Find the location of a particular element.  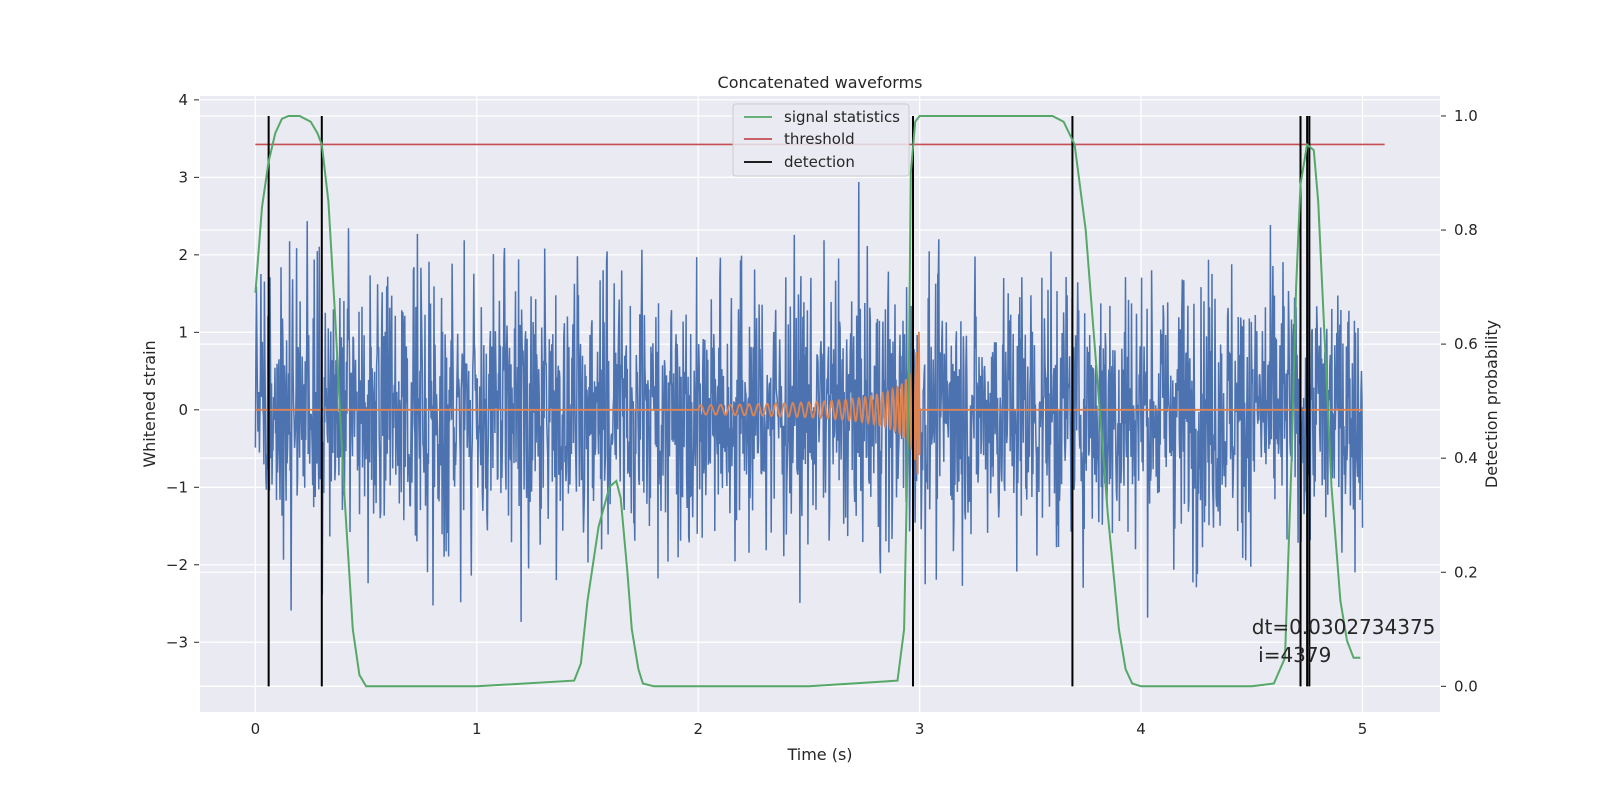

legend: signal statistics threshold detection is located at coordinates (821, 140).